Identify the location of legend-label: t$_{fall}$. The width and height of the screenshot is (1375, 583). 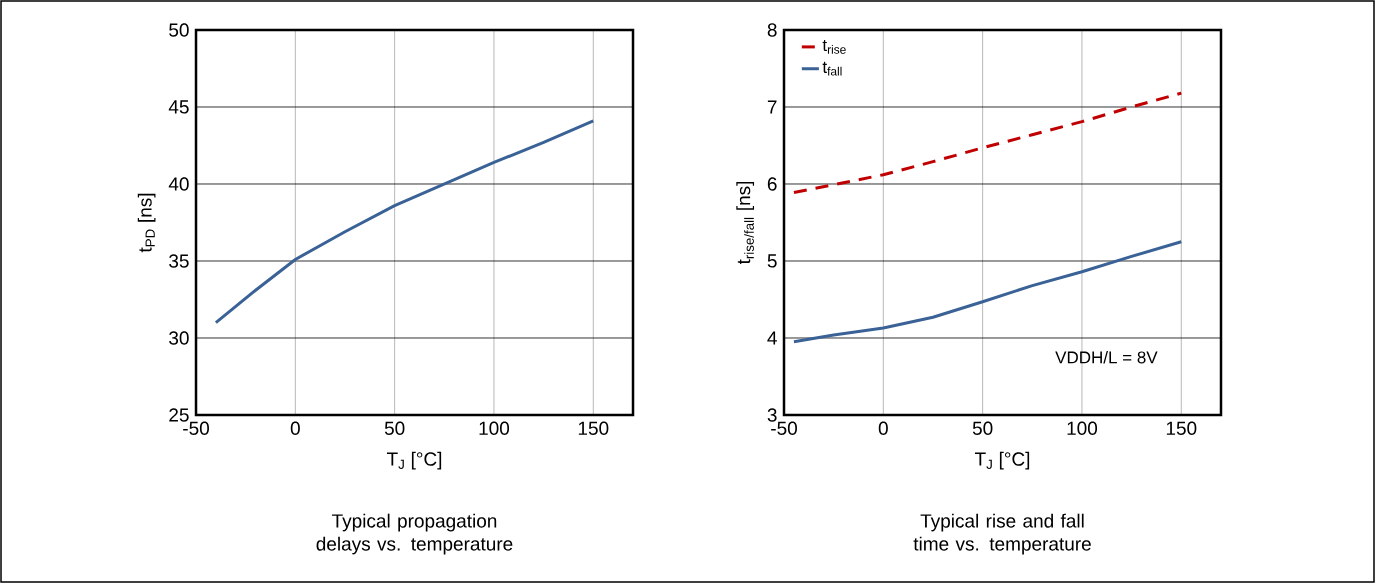
(832, 68).